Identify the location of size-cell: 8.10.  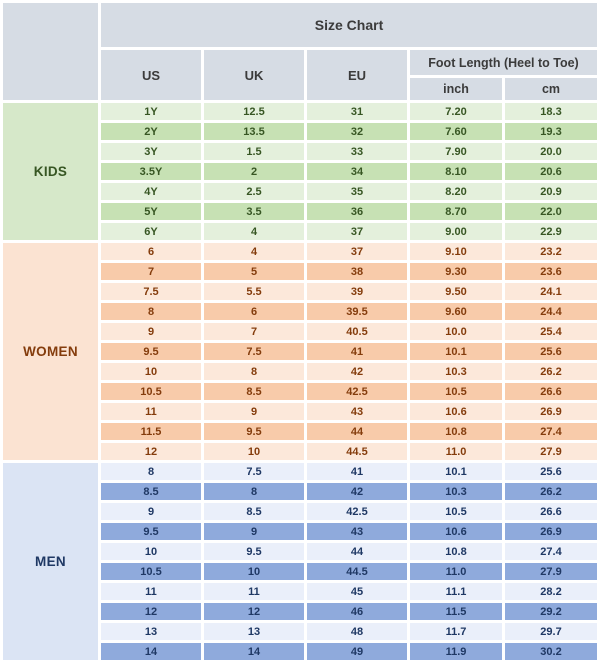
(456, 171).